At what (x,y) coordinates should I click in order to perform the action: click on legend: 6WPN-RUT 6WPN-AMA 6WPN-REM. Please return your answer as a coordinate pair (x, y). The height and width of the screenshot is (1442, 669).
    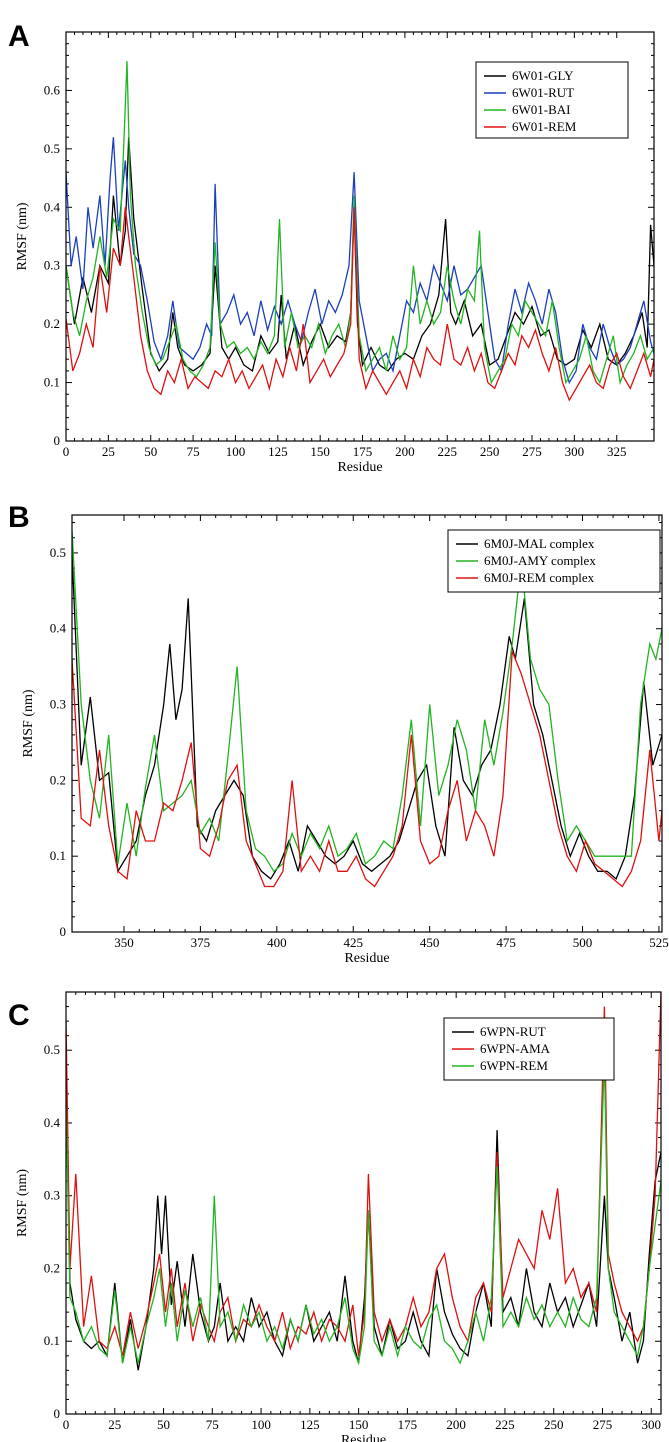
    Looking at the image, I should click on (529, 1049).